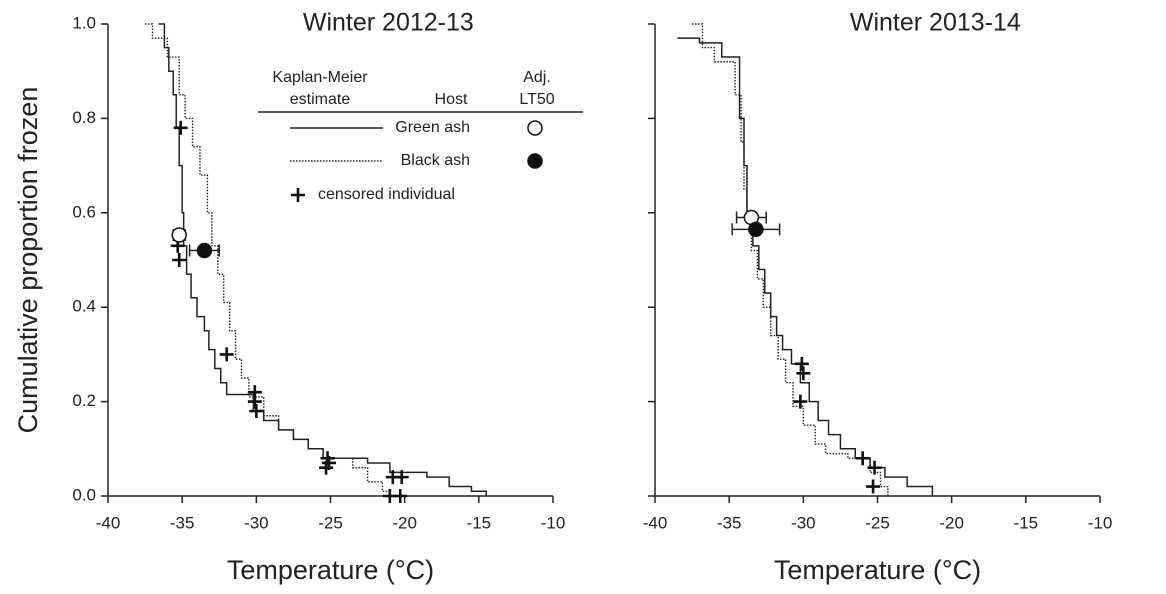  Describe the element at coordinates (84, 211) in the screenshot. I see `y-tick-label: 0.6` at that location.